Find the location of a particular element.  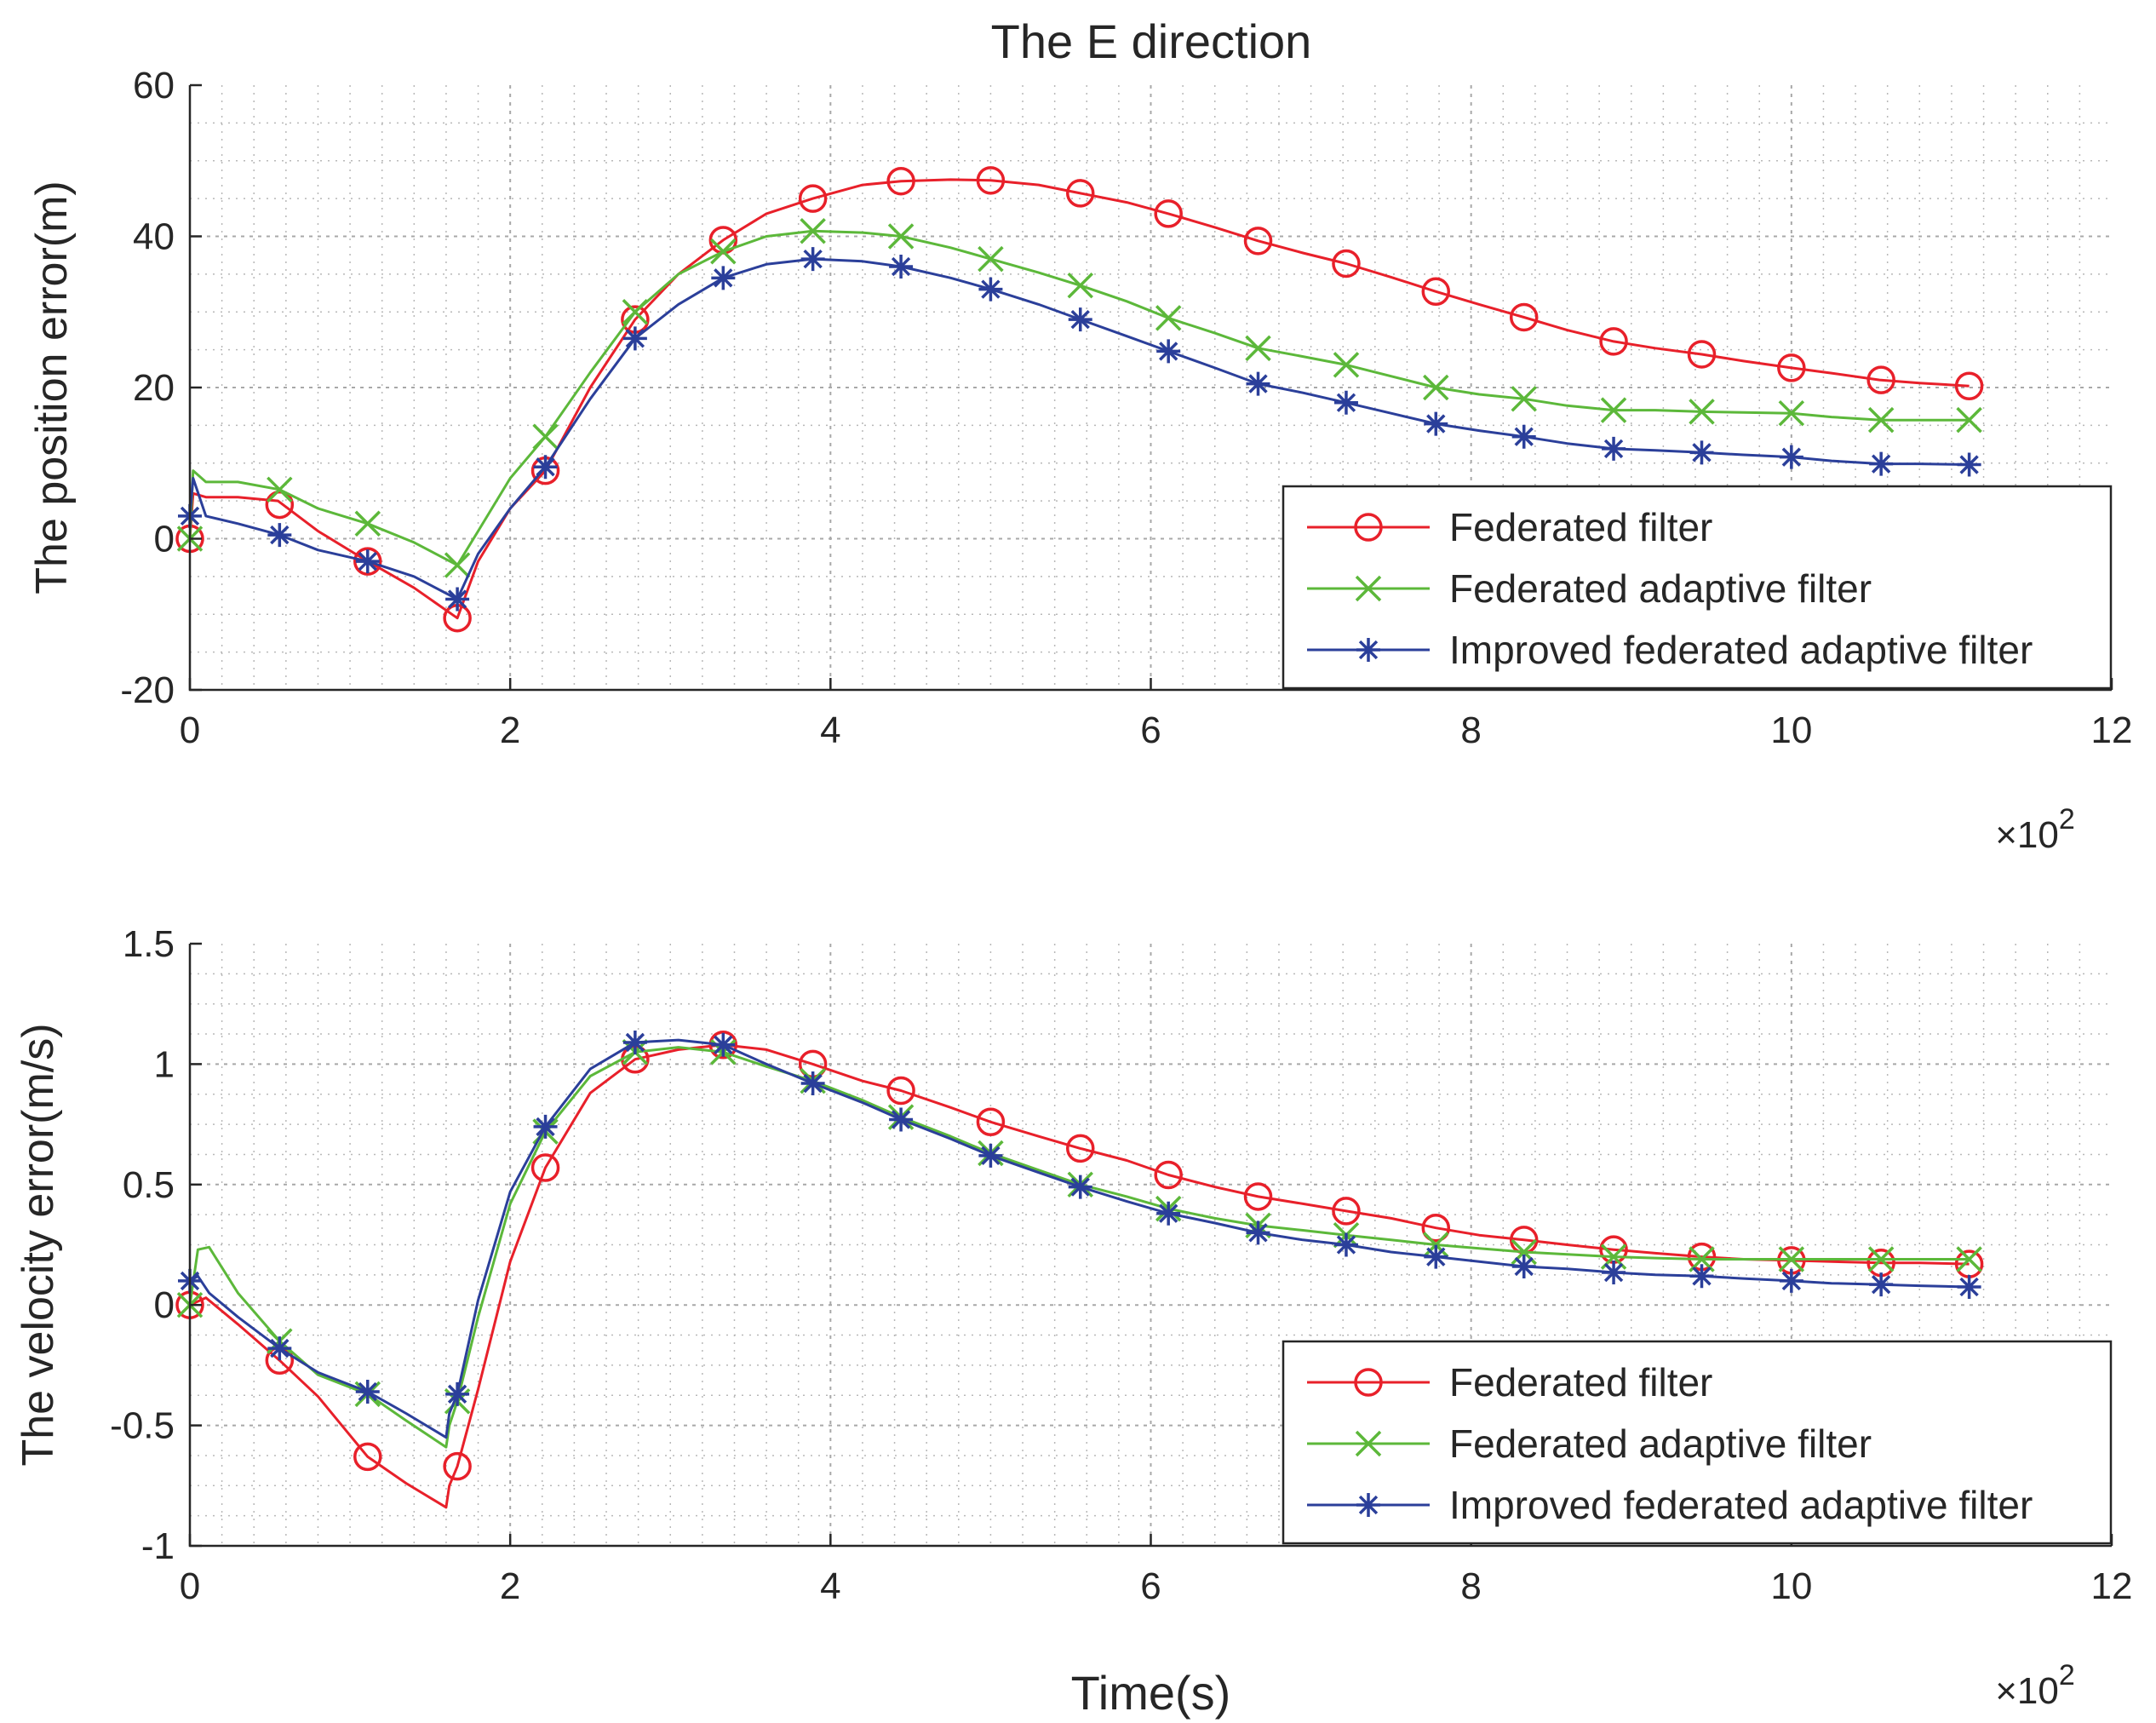

x-tick-label: 2 is located at coordinates (510, 1586).